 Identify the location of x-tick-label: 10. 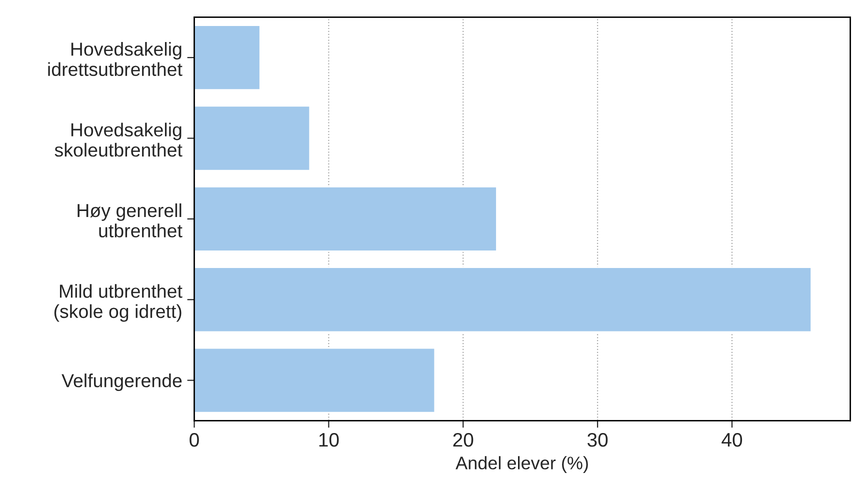
(329, 439).